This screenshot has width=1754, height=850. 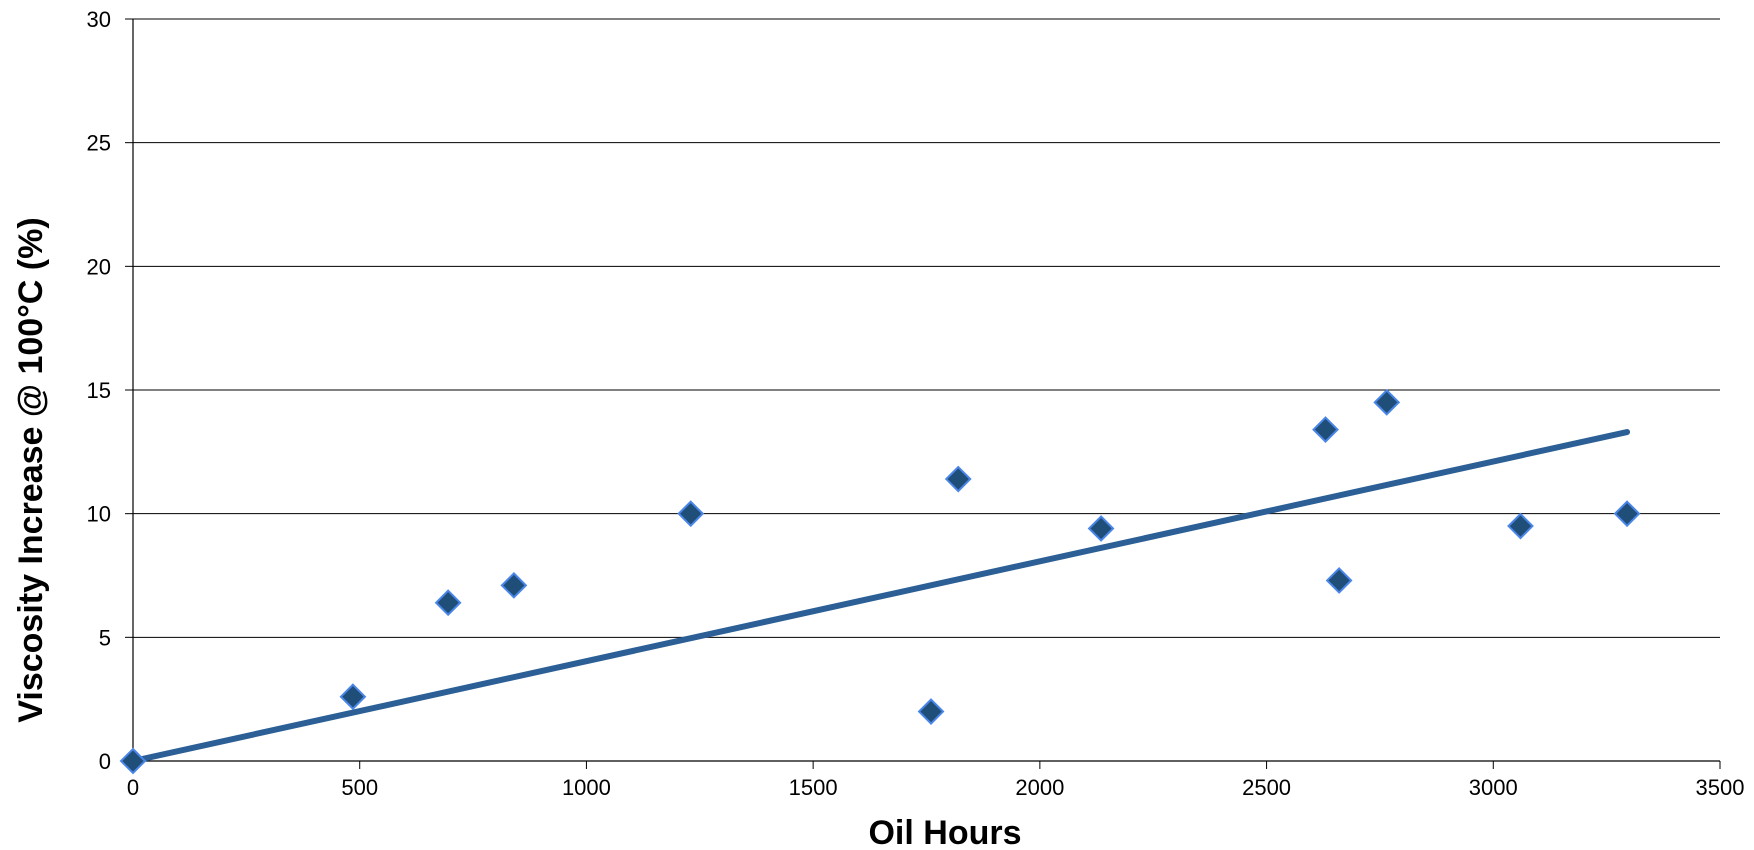 I want to click on x-axis-title: Oil Hours, so click(x=944, y=832).